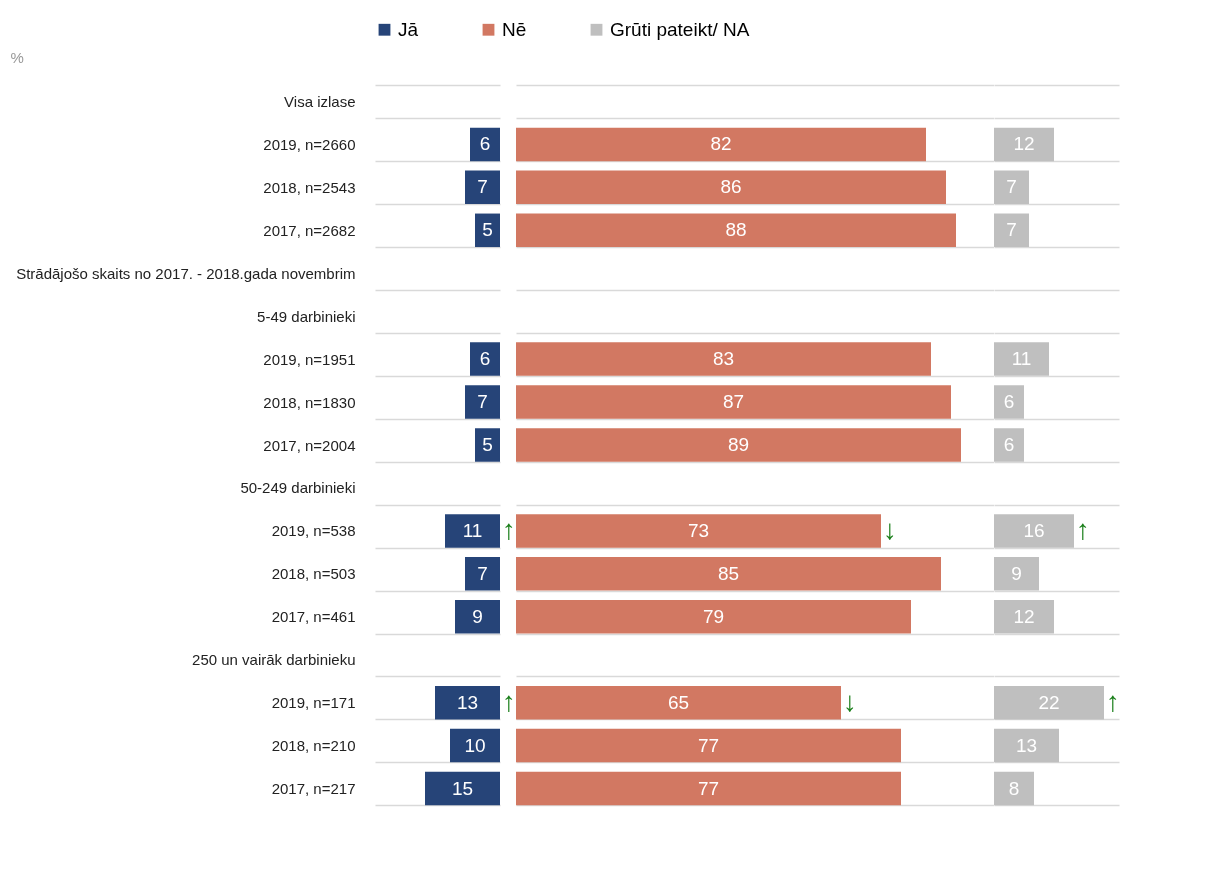  I want to click on y-tick-label: 2019, n=1951, so click(309, 359).